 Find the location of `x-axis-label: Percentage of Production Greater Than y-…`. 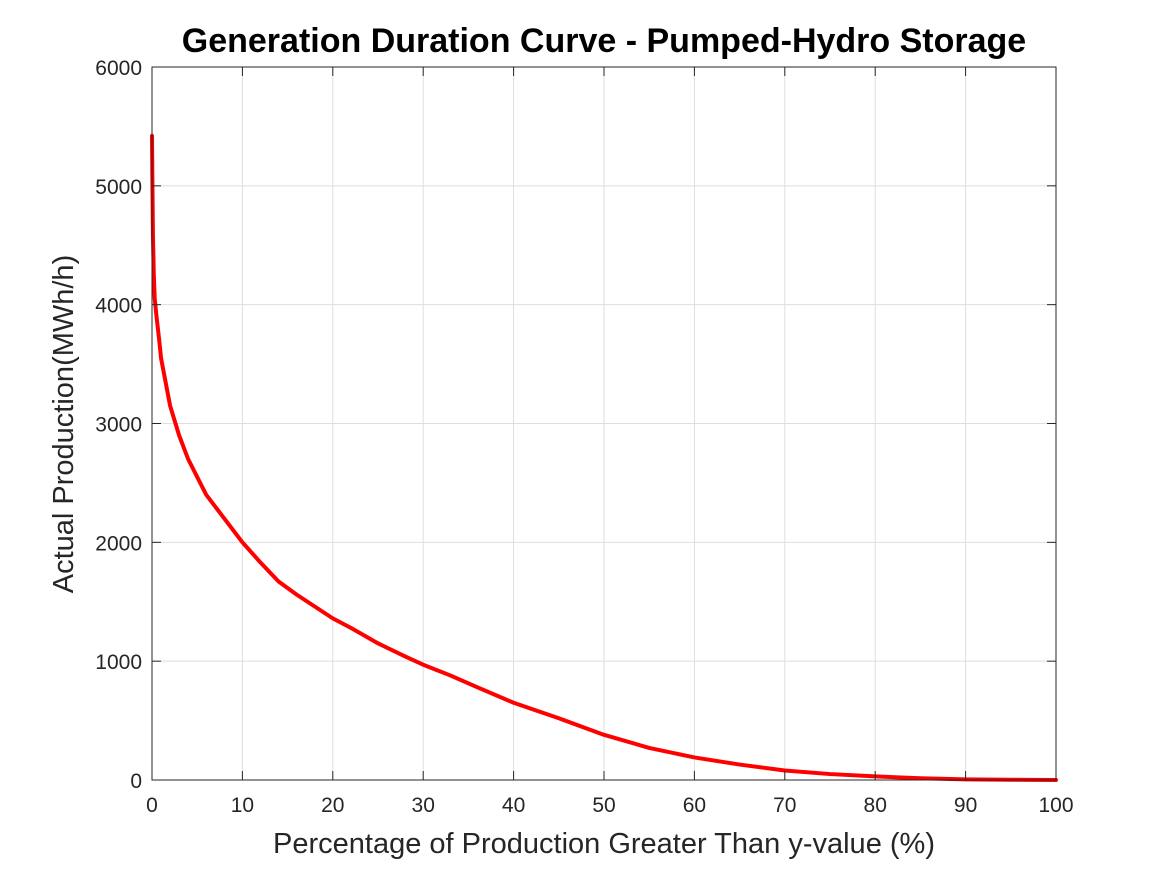

x-axis-label: Percentage of Production Greater Than y-… is located at coordinates (604, 844).